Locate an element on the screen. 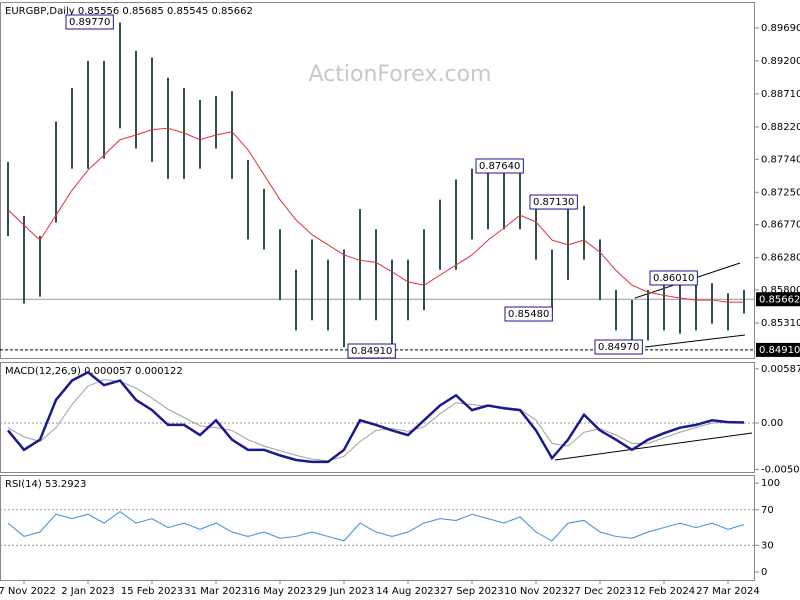 The width and height of the screenshot is (800, 600). y-tick-label: 70 is located at coordinates (767, 510).